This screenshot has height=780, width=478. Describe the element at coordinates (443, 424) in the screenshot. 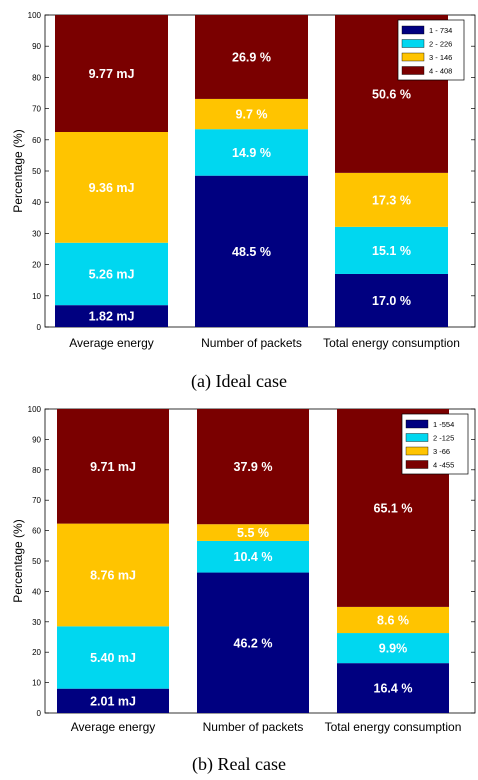

I see `legend-entry: 1 -554` at that location.